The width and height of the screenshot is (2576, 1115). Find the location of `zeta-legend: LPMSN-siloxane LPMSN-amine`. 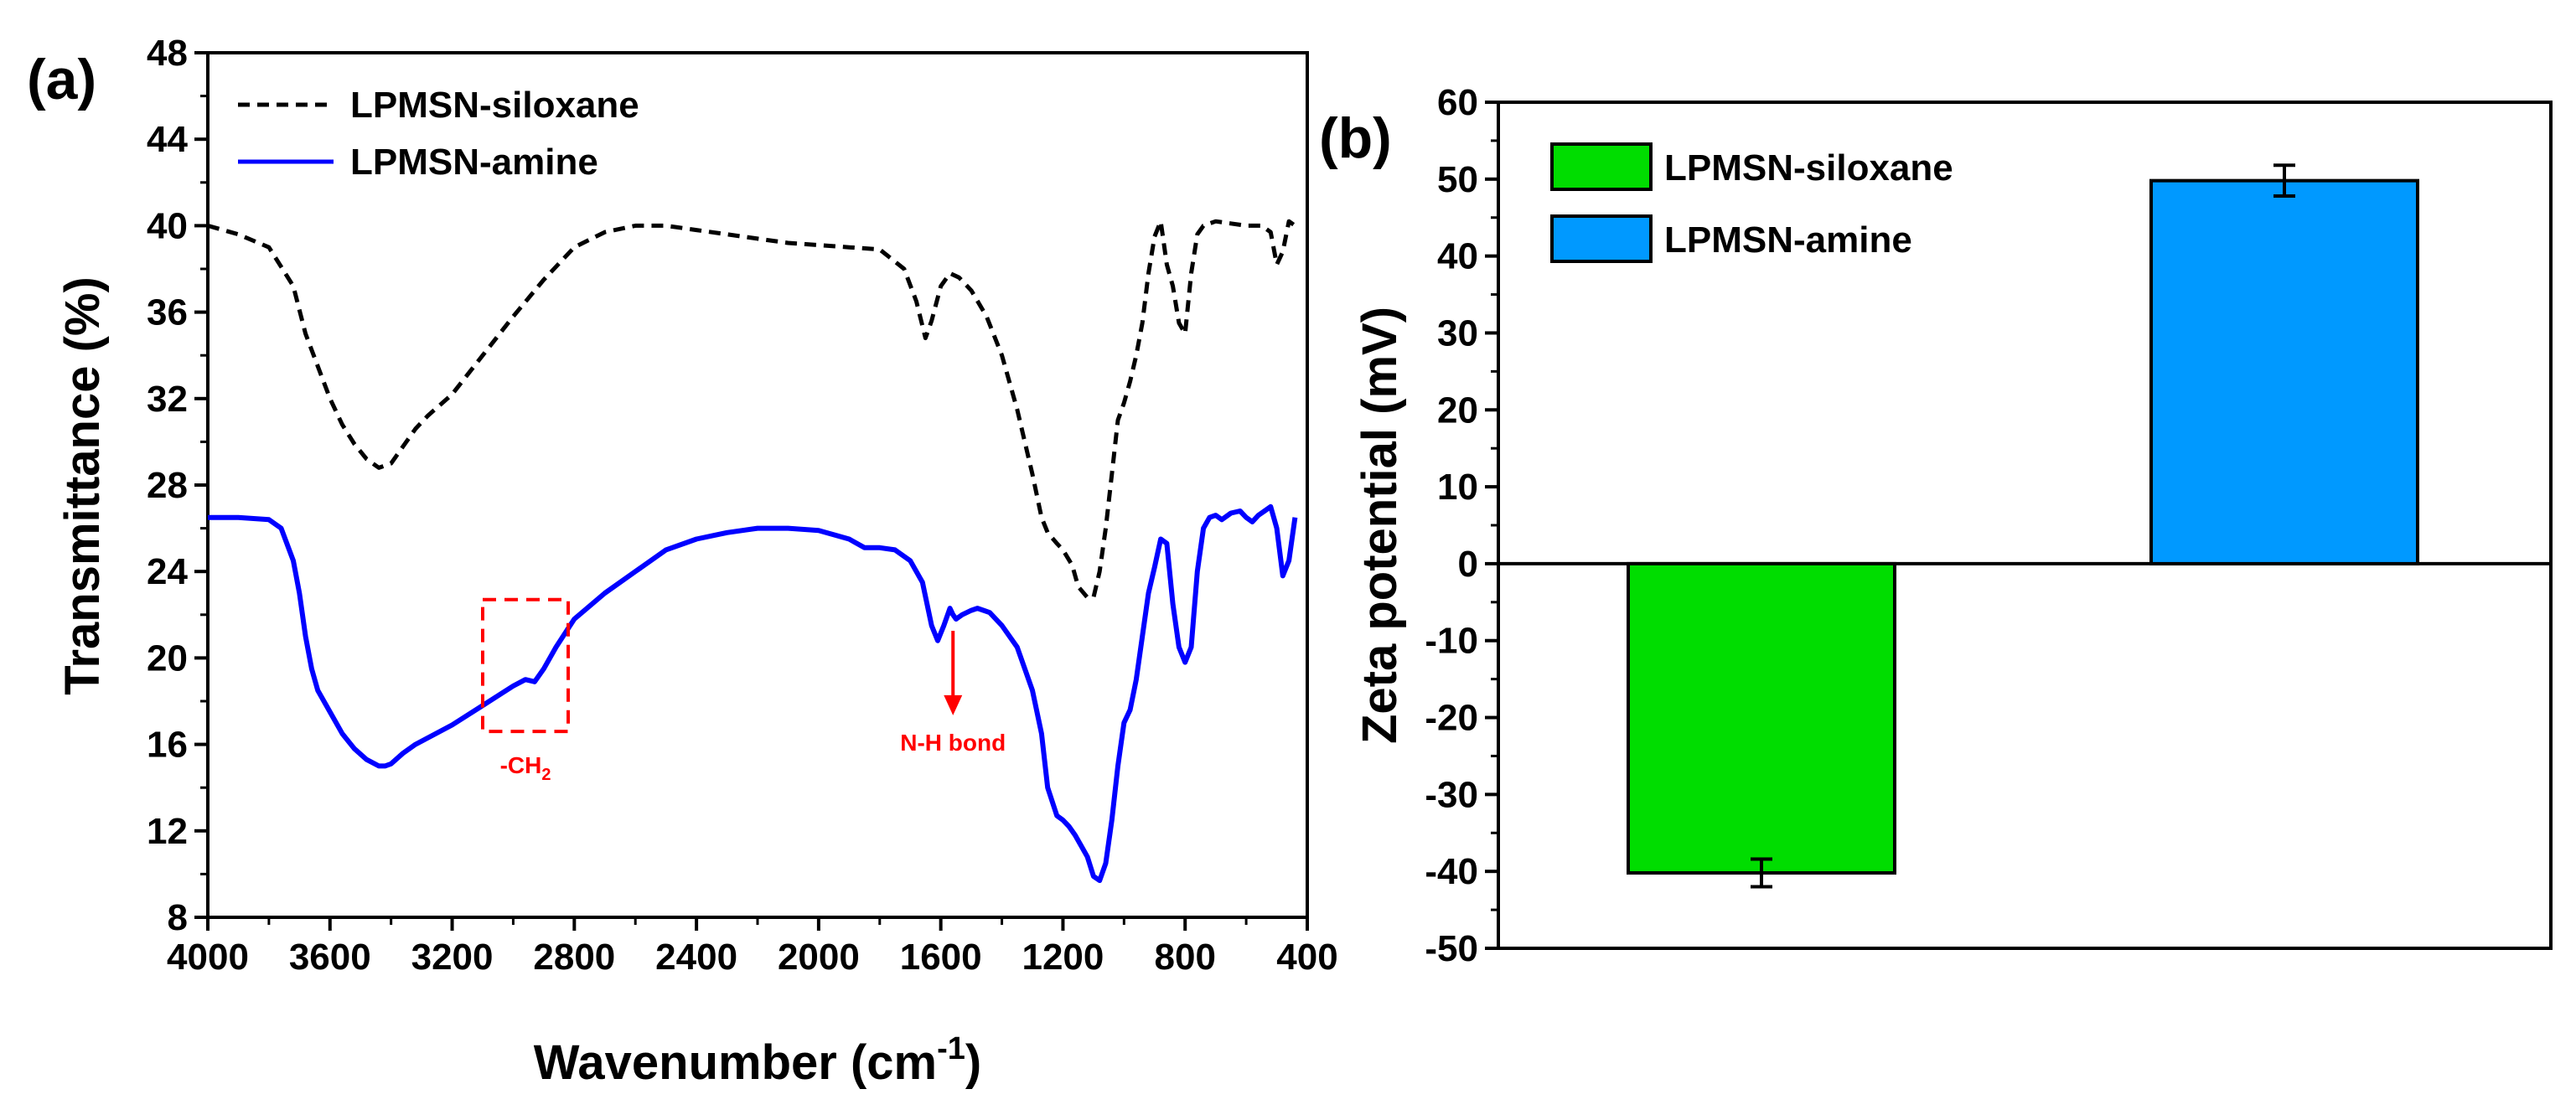

zeta-legend: LPMSN-siloxane LPMSN-amine is located at coordinates (1751, 202).